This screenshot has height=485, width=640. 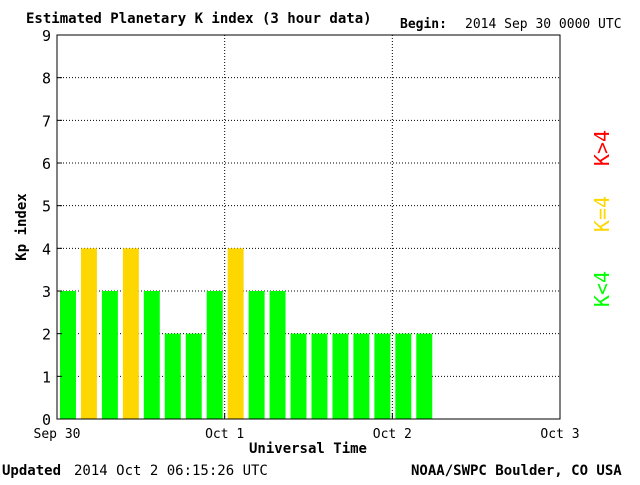 What do you see at coordinates (516, 471) in the screenshot?
I see `source-credit: NOAA/SWPC Boulder, CO USA` at bounding box center [516, 471].